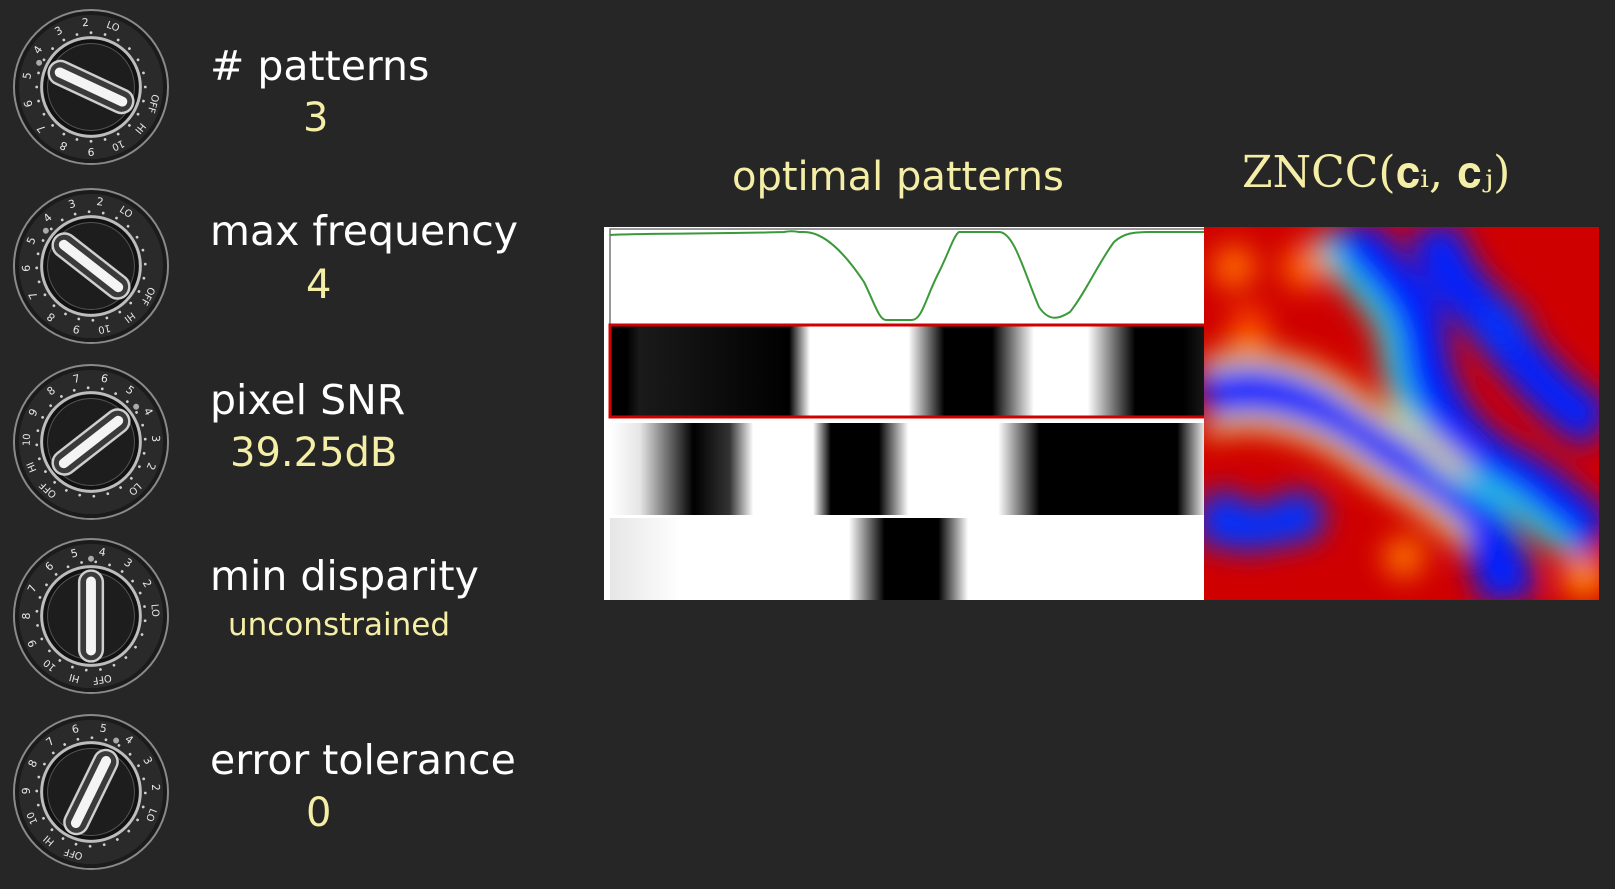  Describe the element at coordinates (339, 625) in the screenshot. I see `param-value: unconstrained` at that location.